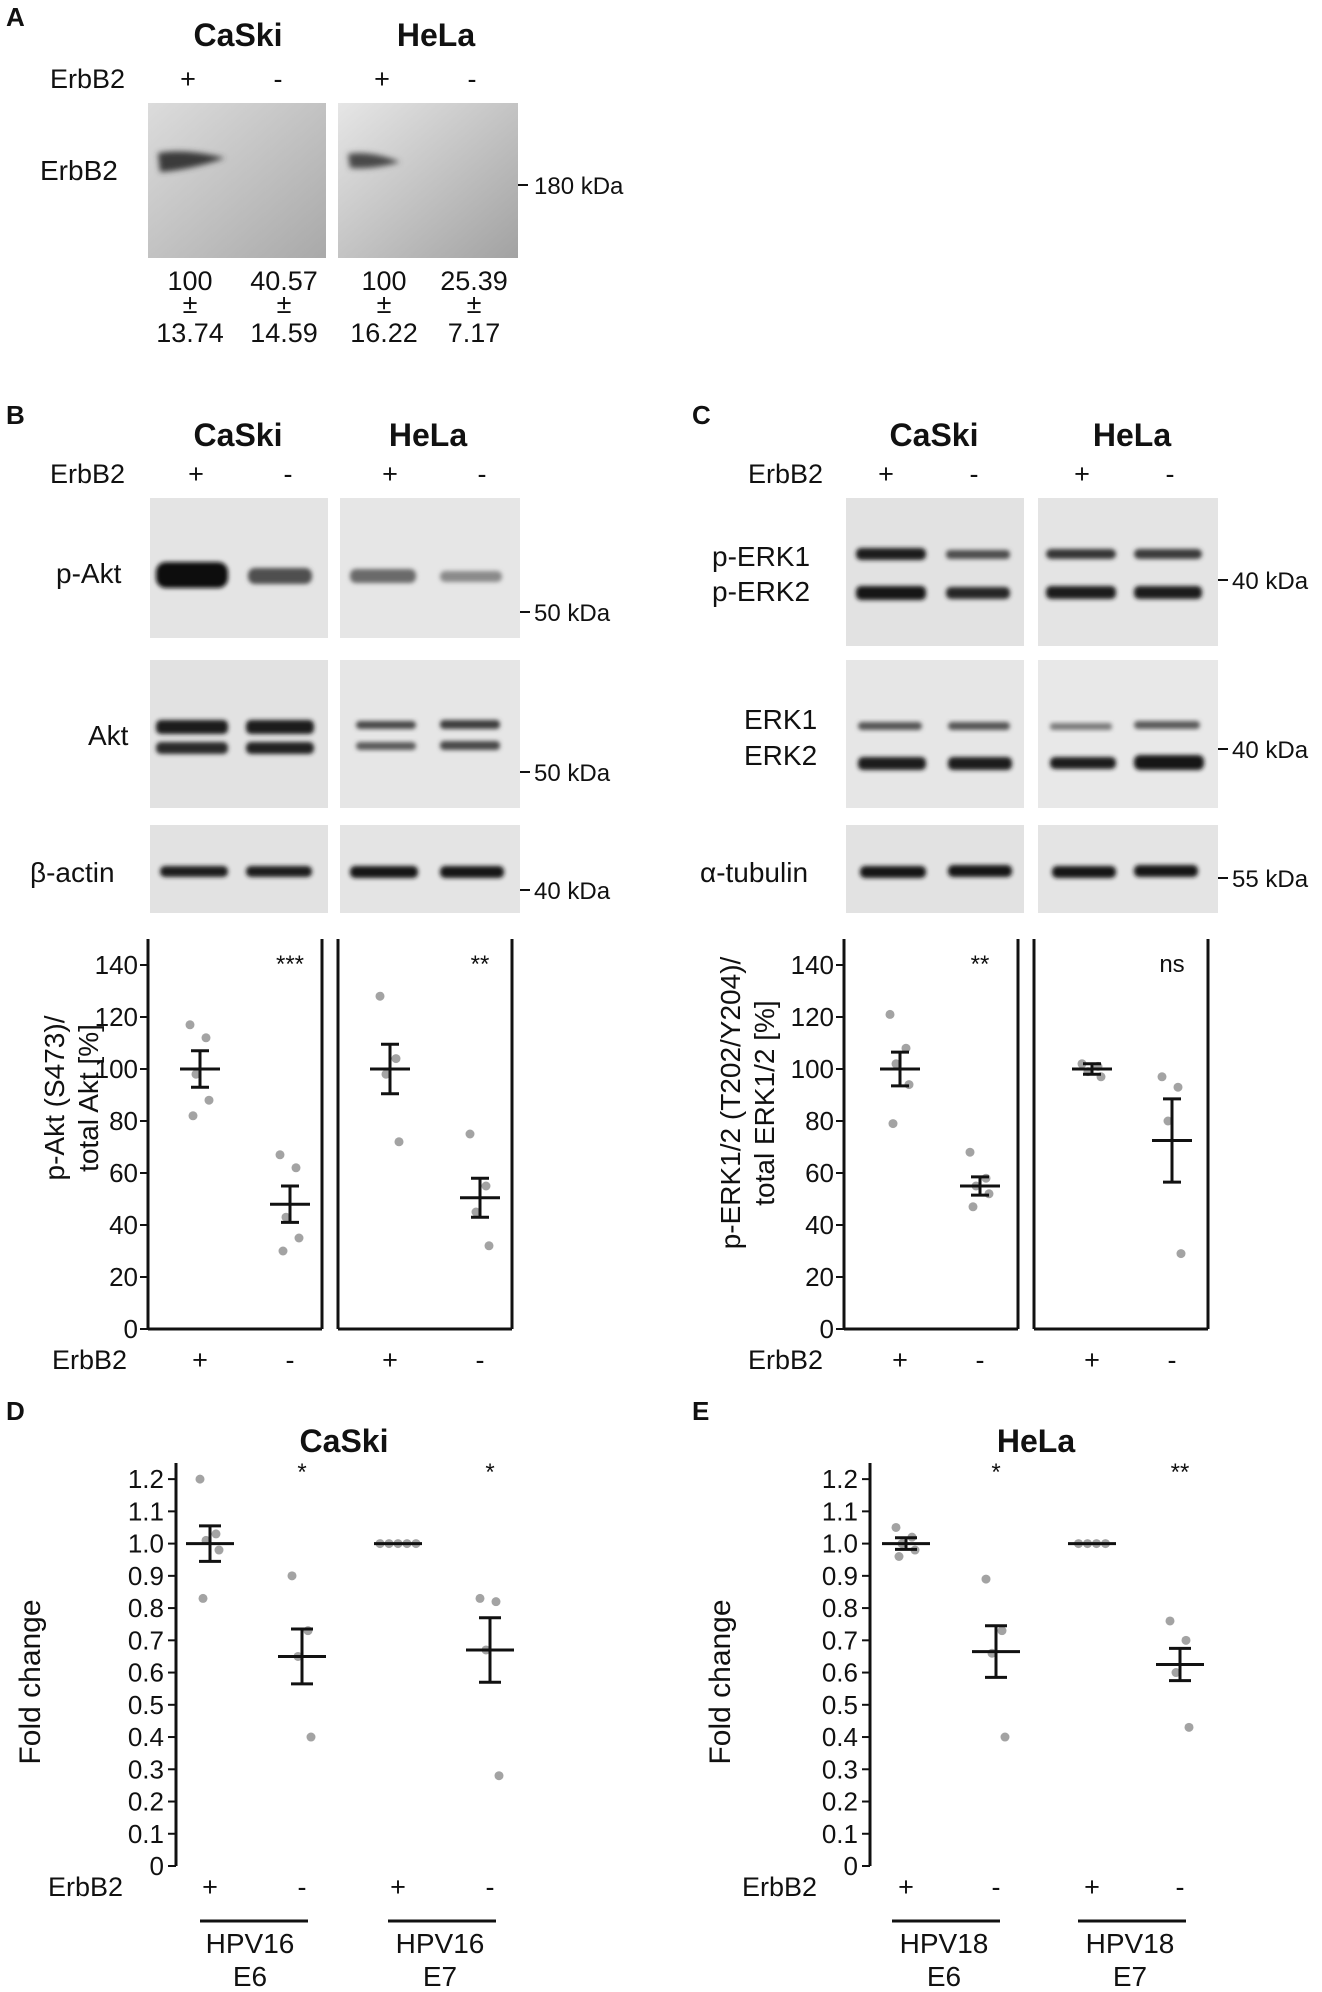 Image resolution: width=1322 pixels, height=1992 pixels. I want to click on cell-line-hela: HeLa, so click(436, 35).